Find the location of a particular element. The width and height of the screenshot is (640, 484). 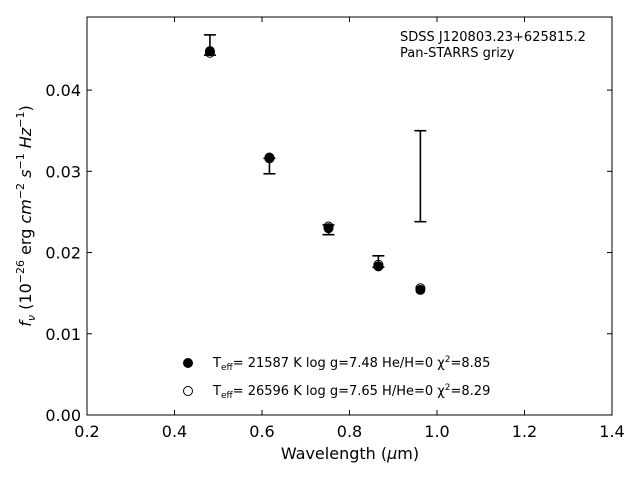

y-tick-label: 0.03 is located at coordinates (63, 171).